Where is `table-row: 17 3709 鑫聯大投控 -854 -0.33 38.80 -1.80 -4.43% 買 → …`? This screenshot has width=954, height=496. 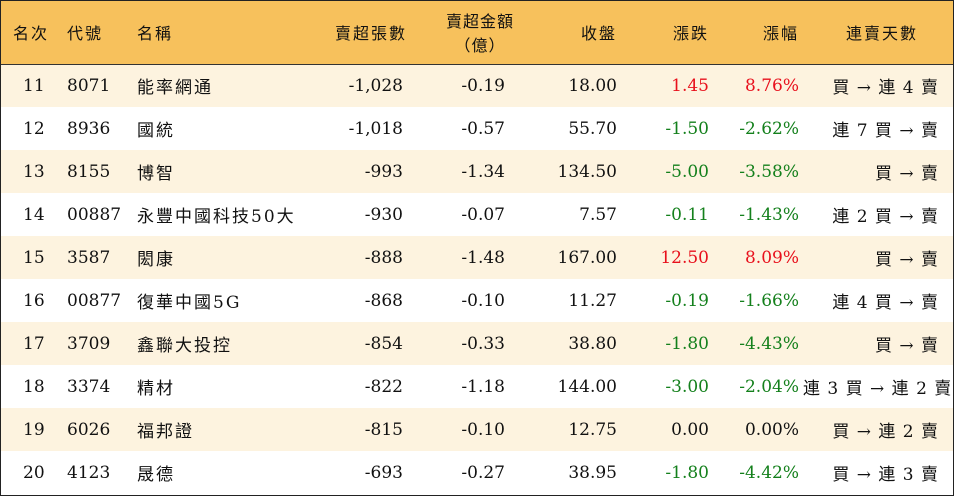
table-row: 17 3709 鑫聯大投控 -854 -0.33 38.80 -1.80 -4.43% 買 → … is located at coordinates (477, 343).